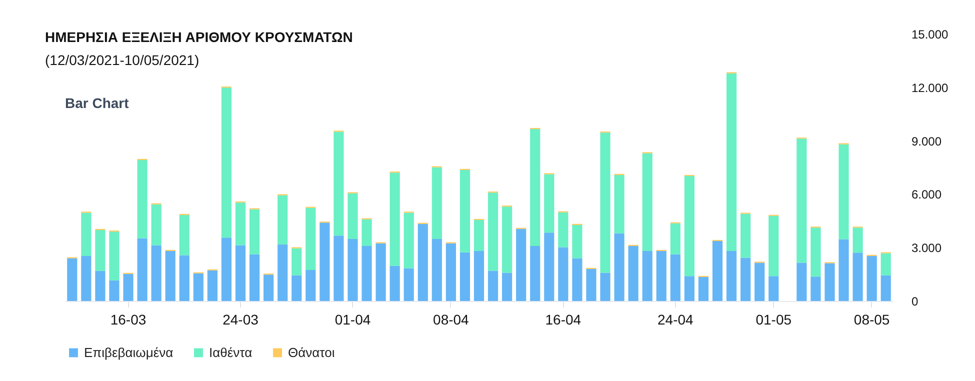 The height and width of the screenshot is (381, 975). I want to click on x-tick-label: 16-03, so click(128, 320).